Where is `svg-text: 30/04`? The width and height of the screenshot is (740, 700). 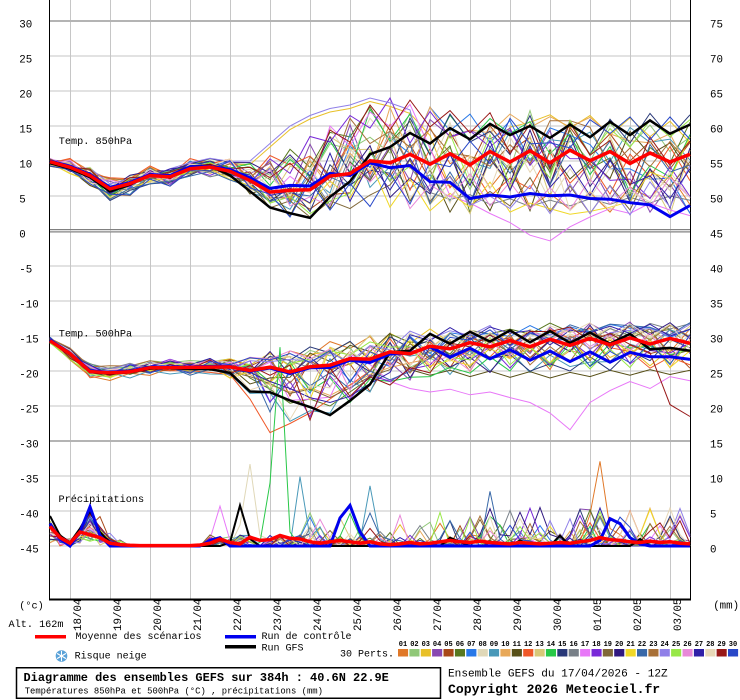 svg-text: 30/04 is located at coordinates (559, 615).